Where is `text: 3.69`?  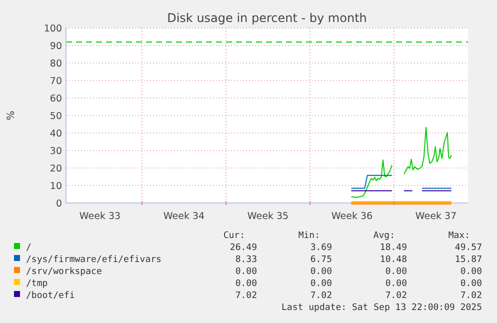
text: 3.69 is located at coordinates (321, 248).